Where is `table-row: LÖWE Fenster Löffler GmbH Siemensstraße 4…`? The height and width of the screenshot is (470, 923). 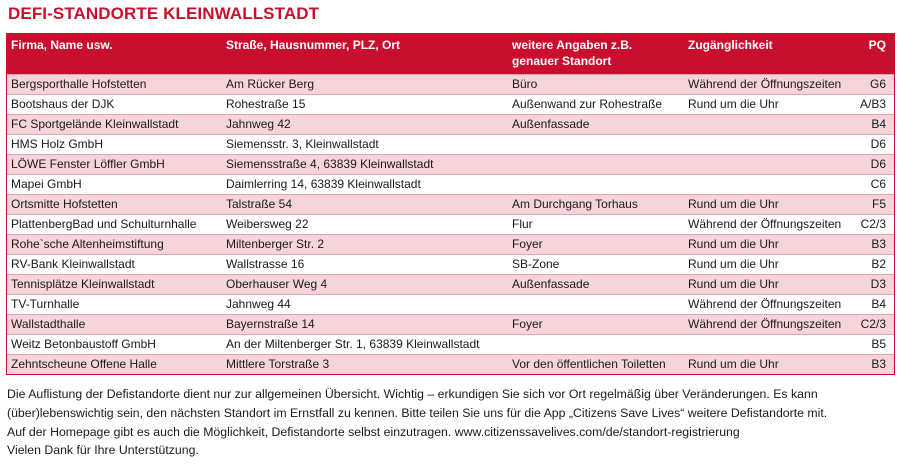 table-row: LÖWE Fenster Löffler GmbH Siemensstraße 4… is located at coordinates (450, 164).